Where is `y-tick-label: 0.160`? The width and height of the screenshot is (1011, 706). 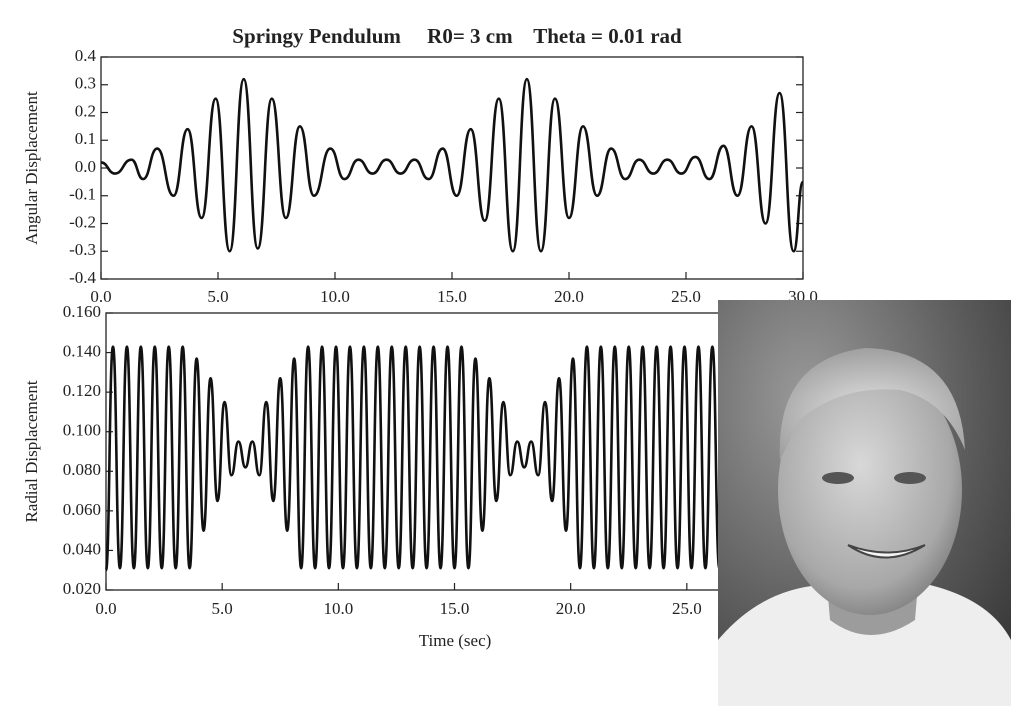
y-tick-label: 0.160 is located at coordinates (82, 311).